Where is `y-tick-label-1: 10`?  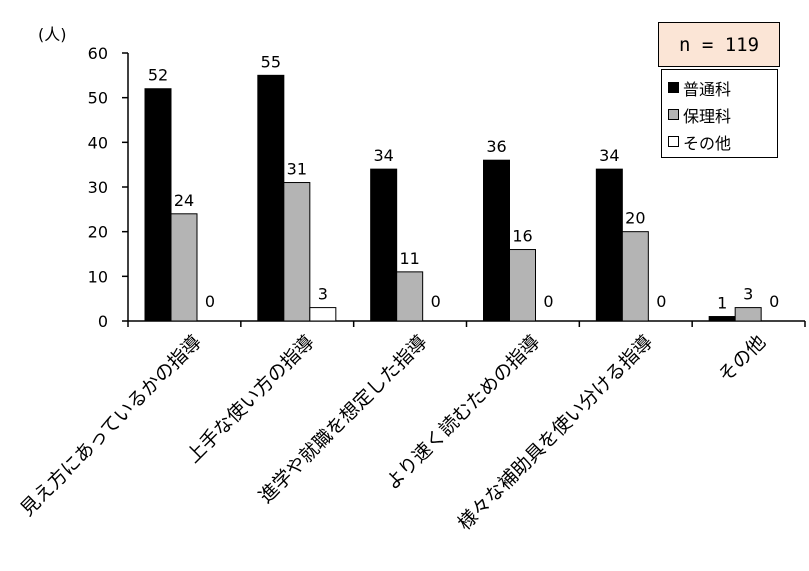
y-tick-label-1: 10 is located at coordinates (98, 276).